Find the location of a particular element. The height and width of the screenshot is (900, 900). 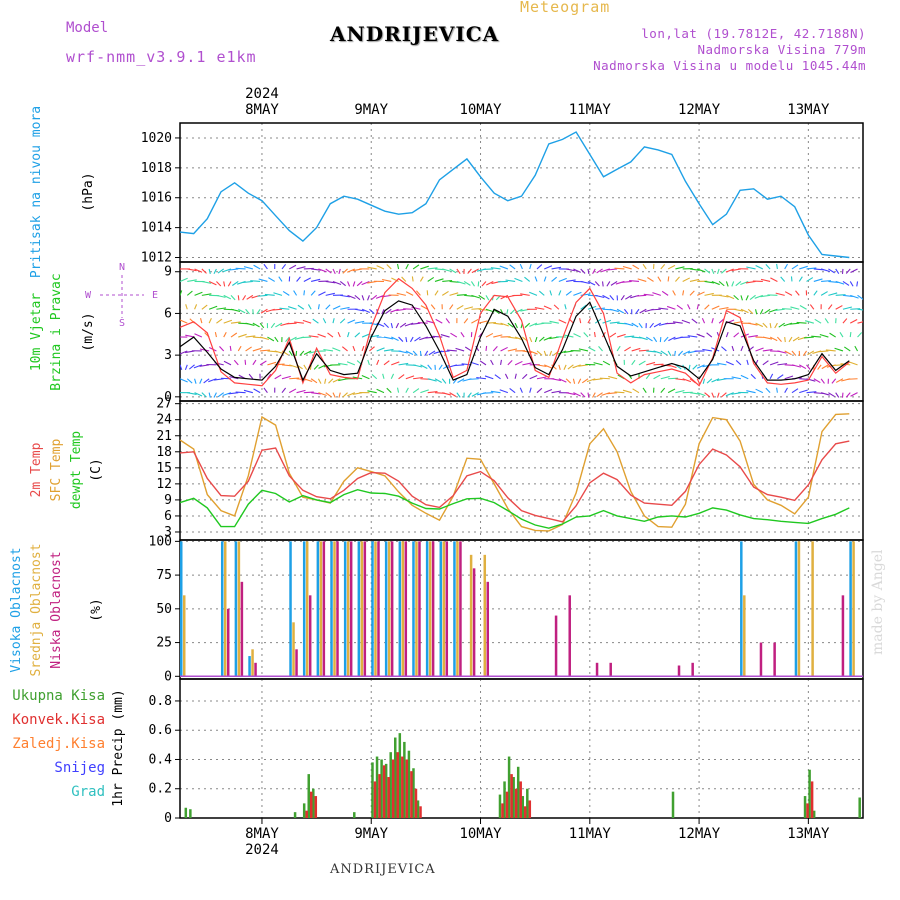

y-tick-label: 0.2 is located at coordinates (160, 789).